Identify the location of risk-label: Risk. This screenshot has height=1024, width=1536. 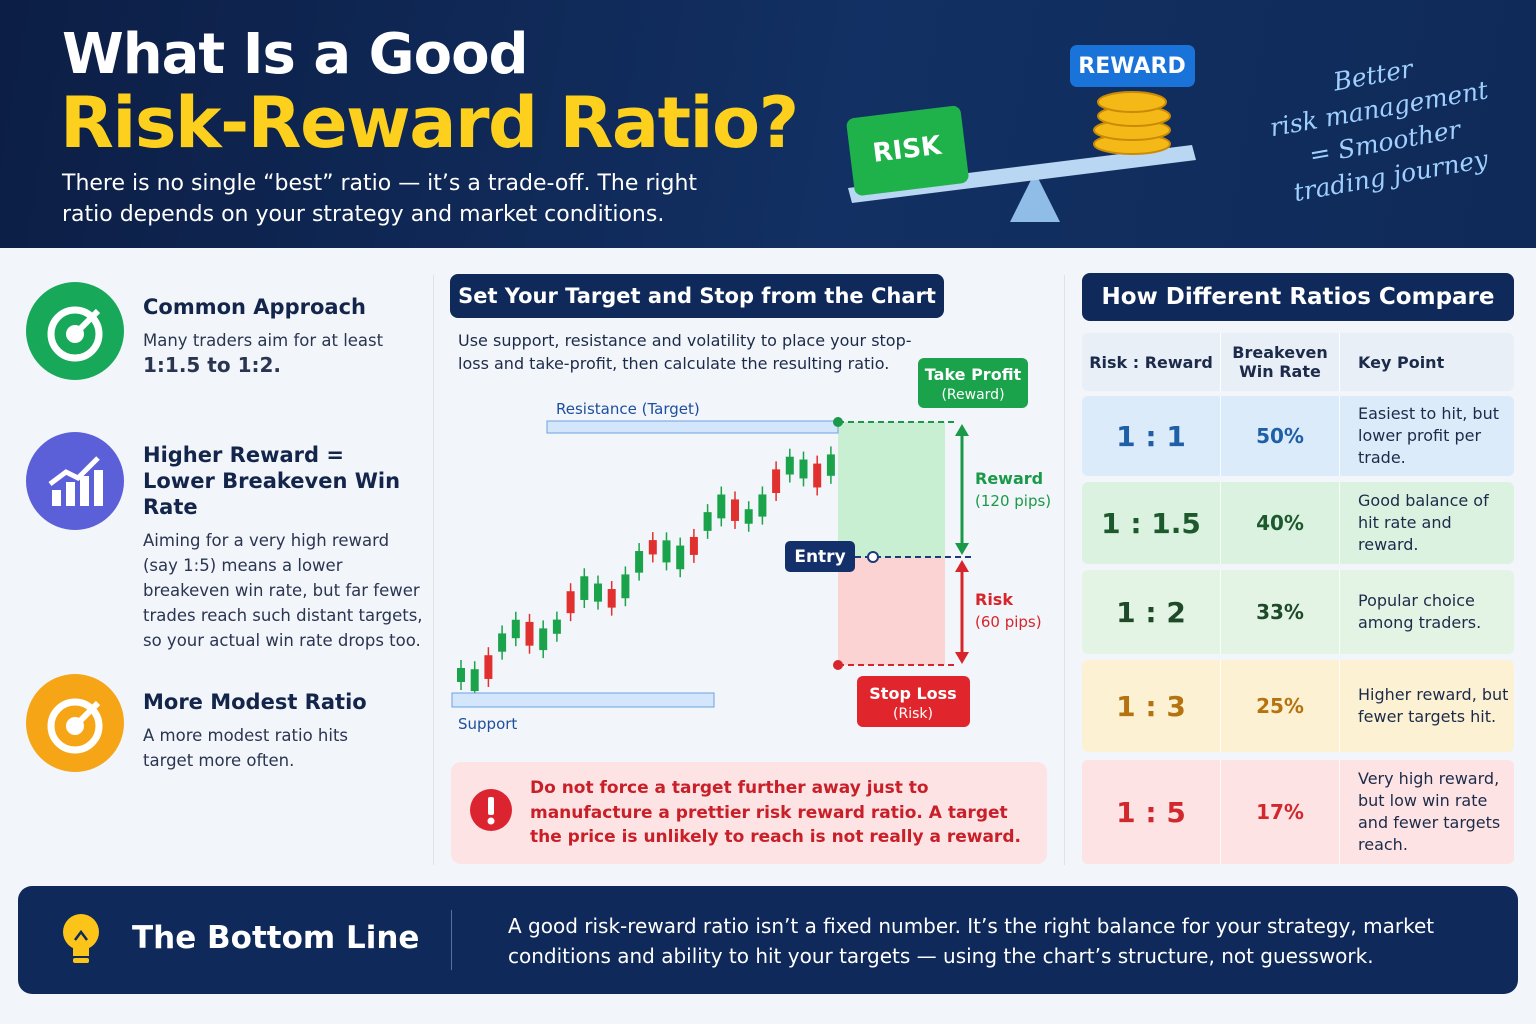
(994, 599).